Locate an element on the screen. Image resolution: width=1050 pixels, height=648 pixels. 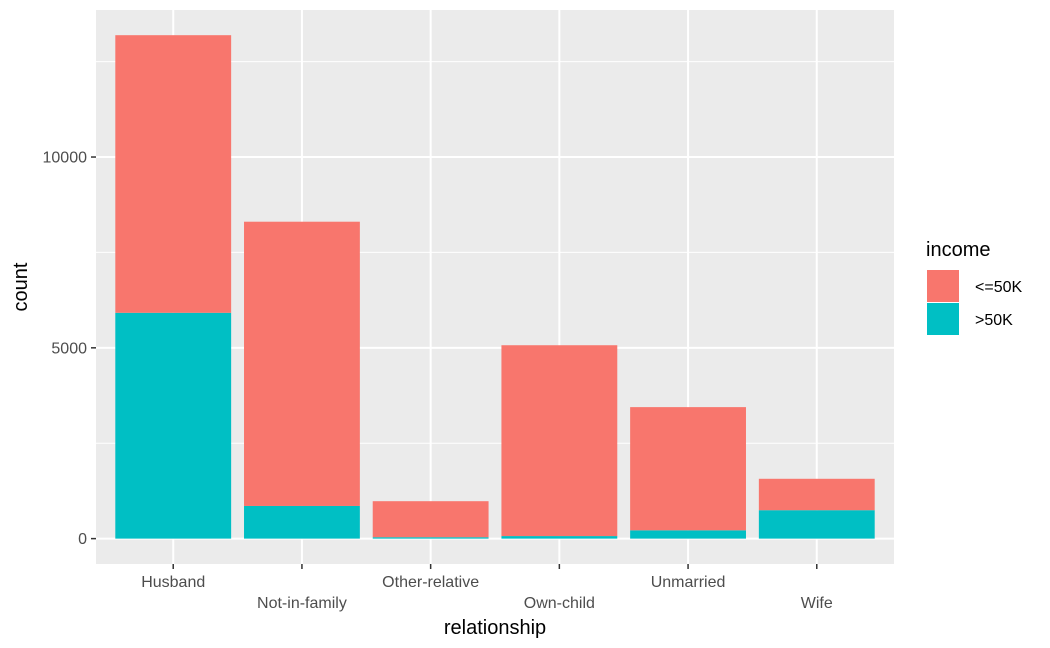
y-tick-label: 10000 is located at coordinates (65, 158).